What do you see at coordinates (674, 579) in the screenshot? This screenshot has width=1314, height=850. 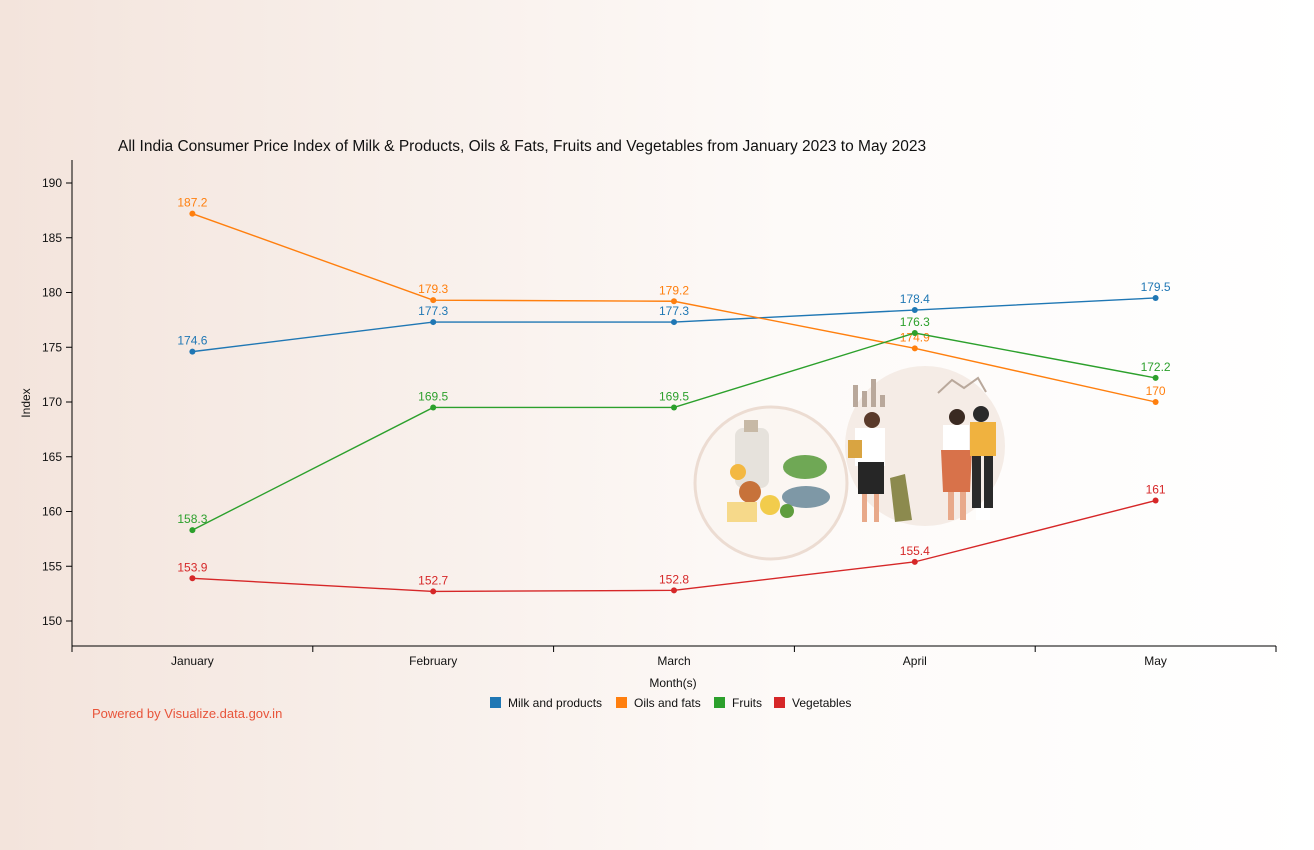 I see `data-label: 152.8` at bounding box center [674, 579].